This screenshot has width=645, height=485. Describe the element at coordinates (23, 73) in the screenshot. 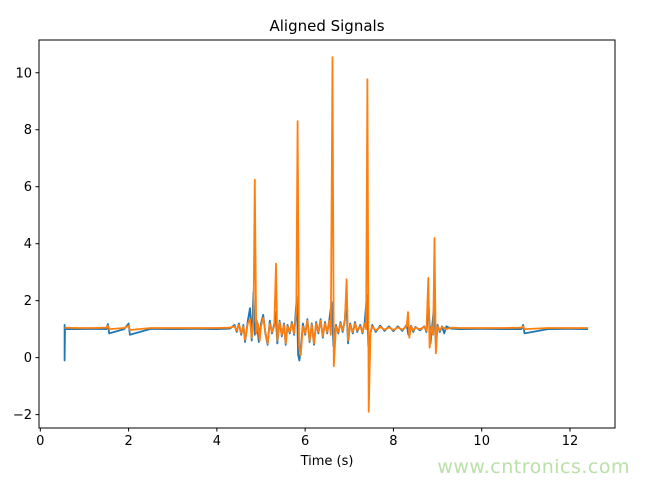

I see `y-tick-label: 10` at that location.